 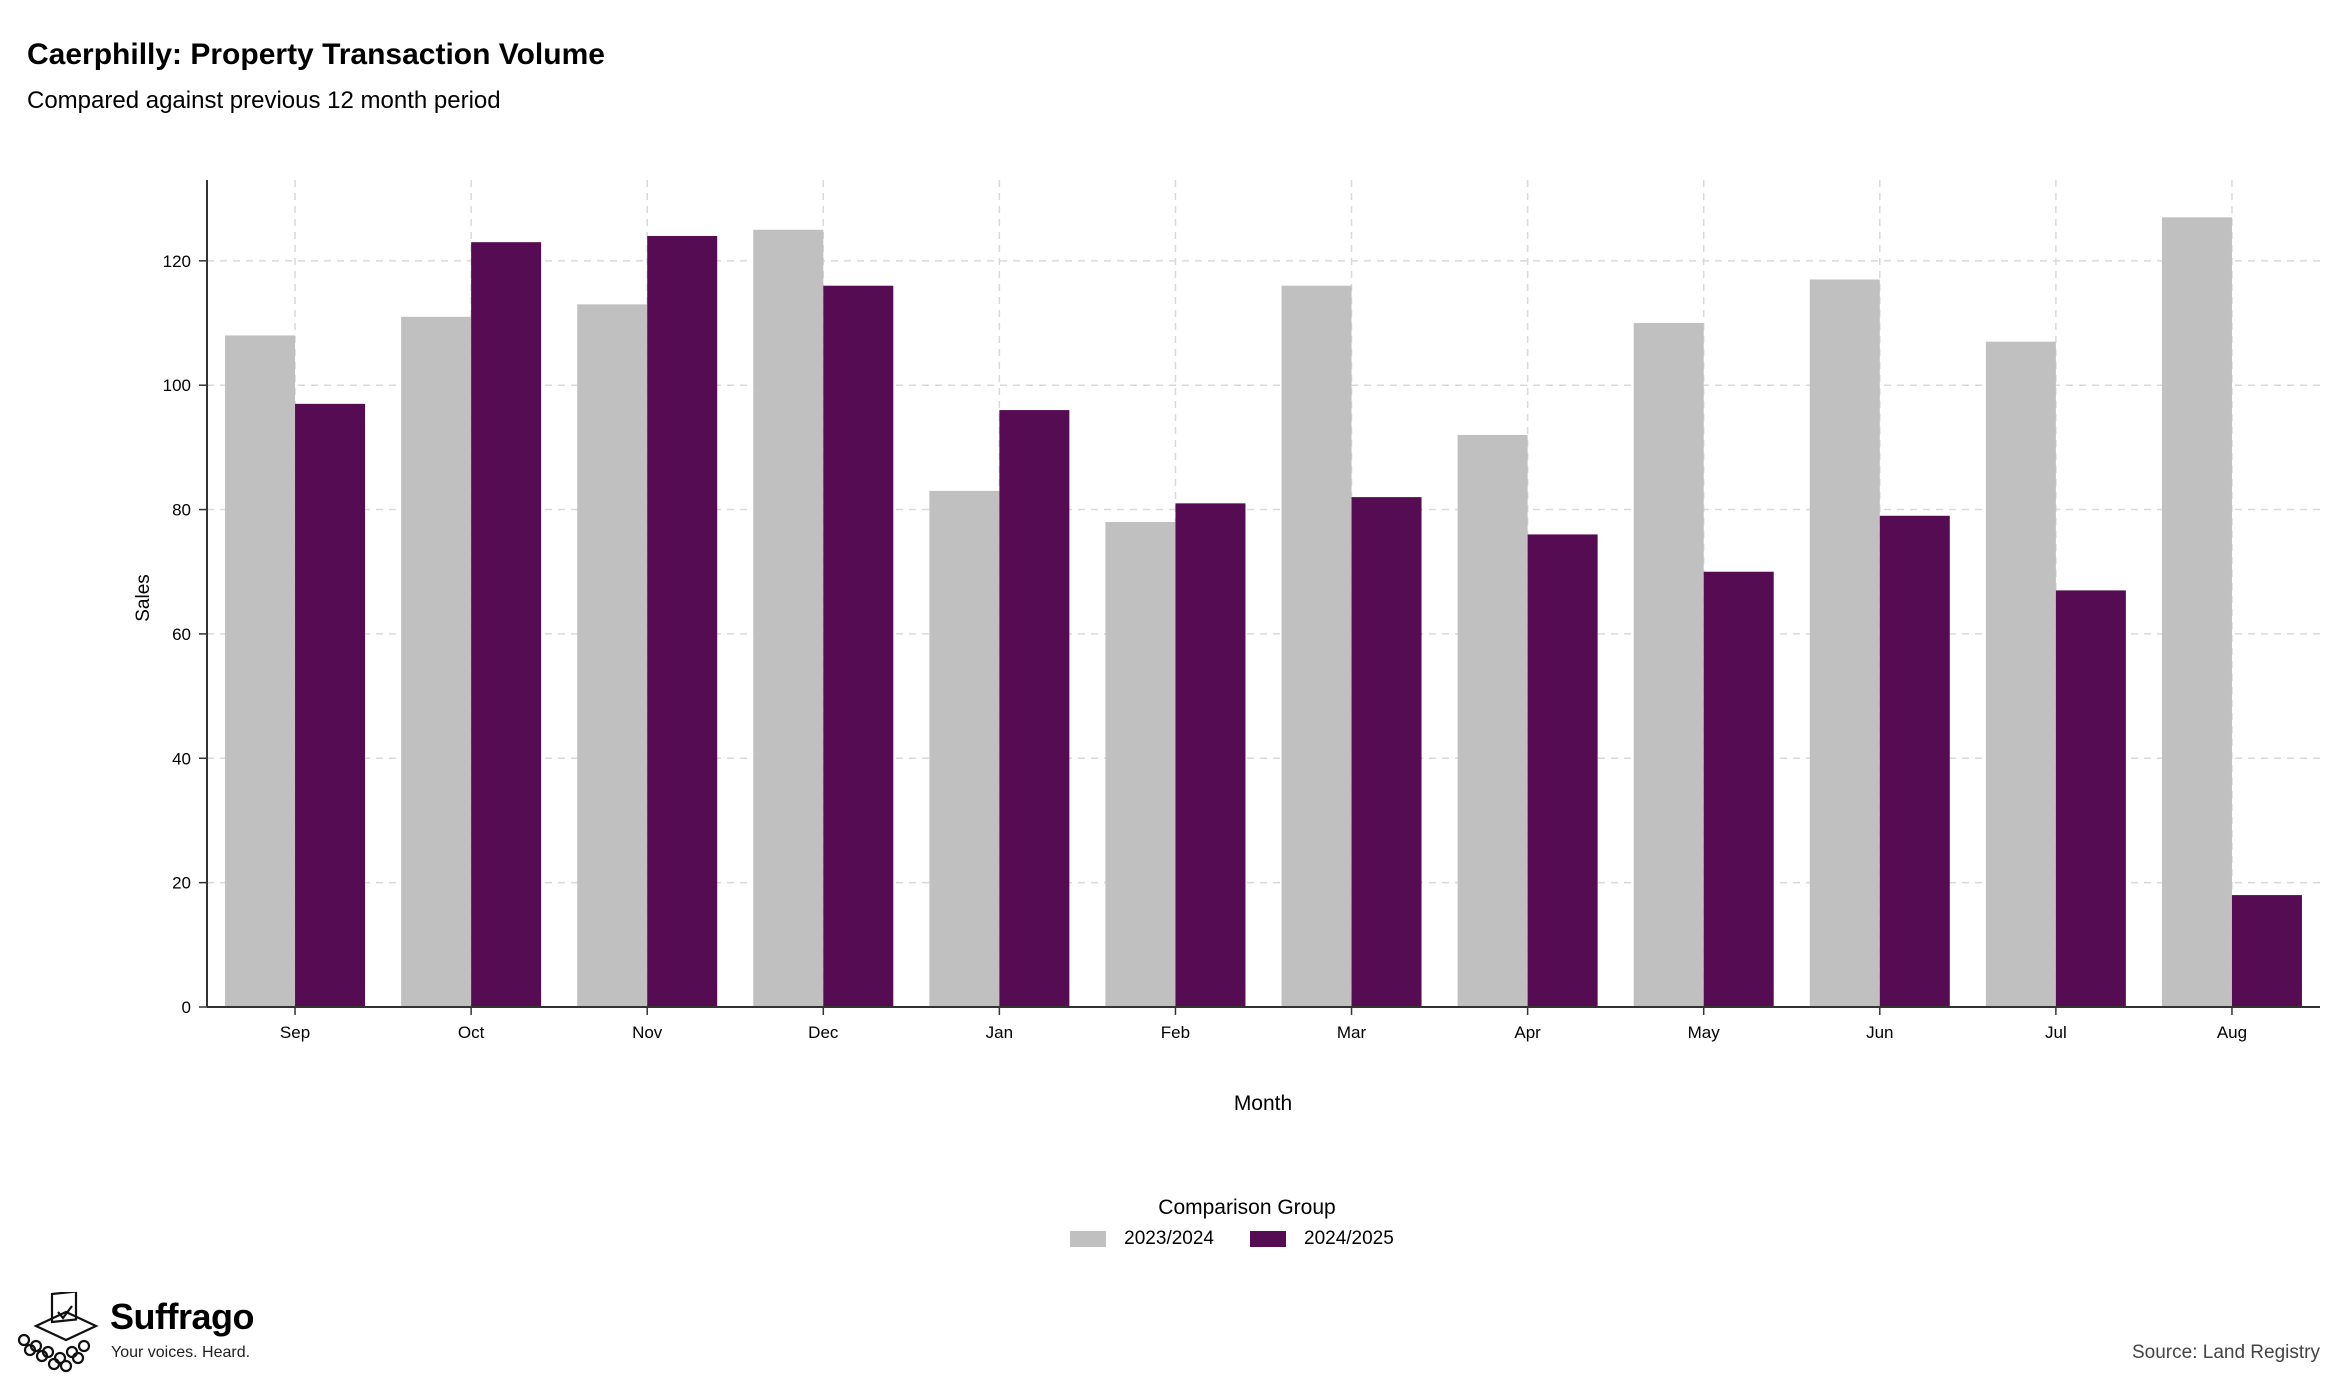 What do you see at coordinates (999, 1032) in the screenshot?
I see `x-tick-label: Jan` at bounding box center [999, 1032].